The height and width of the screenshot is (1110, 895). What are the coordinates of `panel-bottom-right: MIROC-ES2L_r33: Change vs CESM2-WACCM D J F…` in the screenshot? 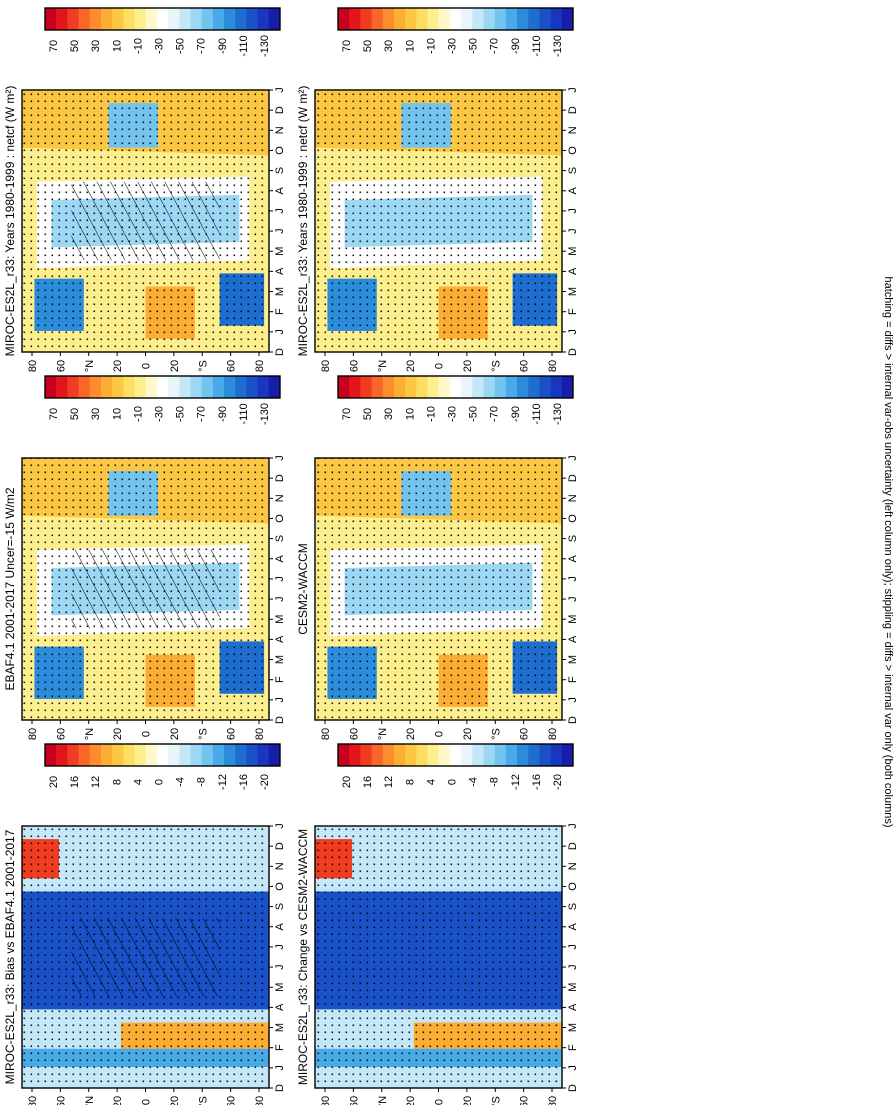 It's located at (437, 925).